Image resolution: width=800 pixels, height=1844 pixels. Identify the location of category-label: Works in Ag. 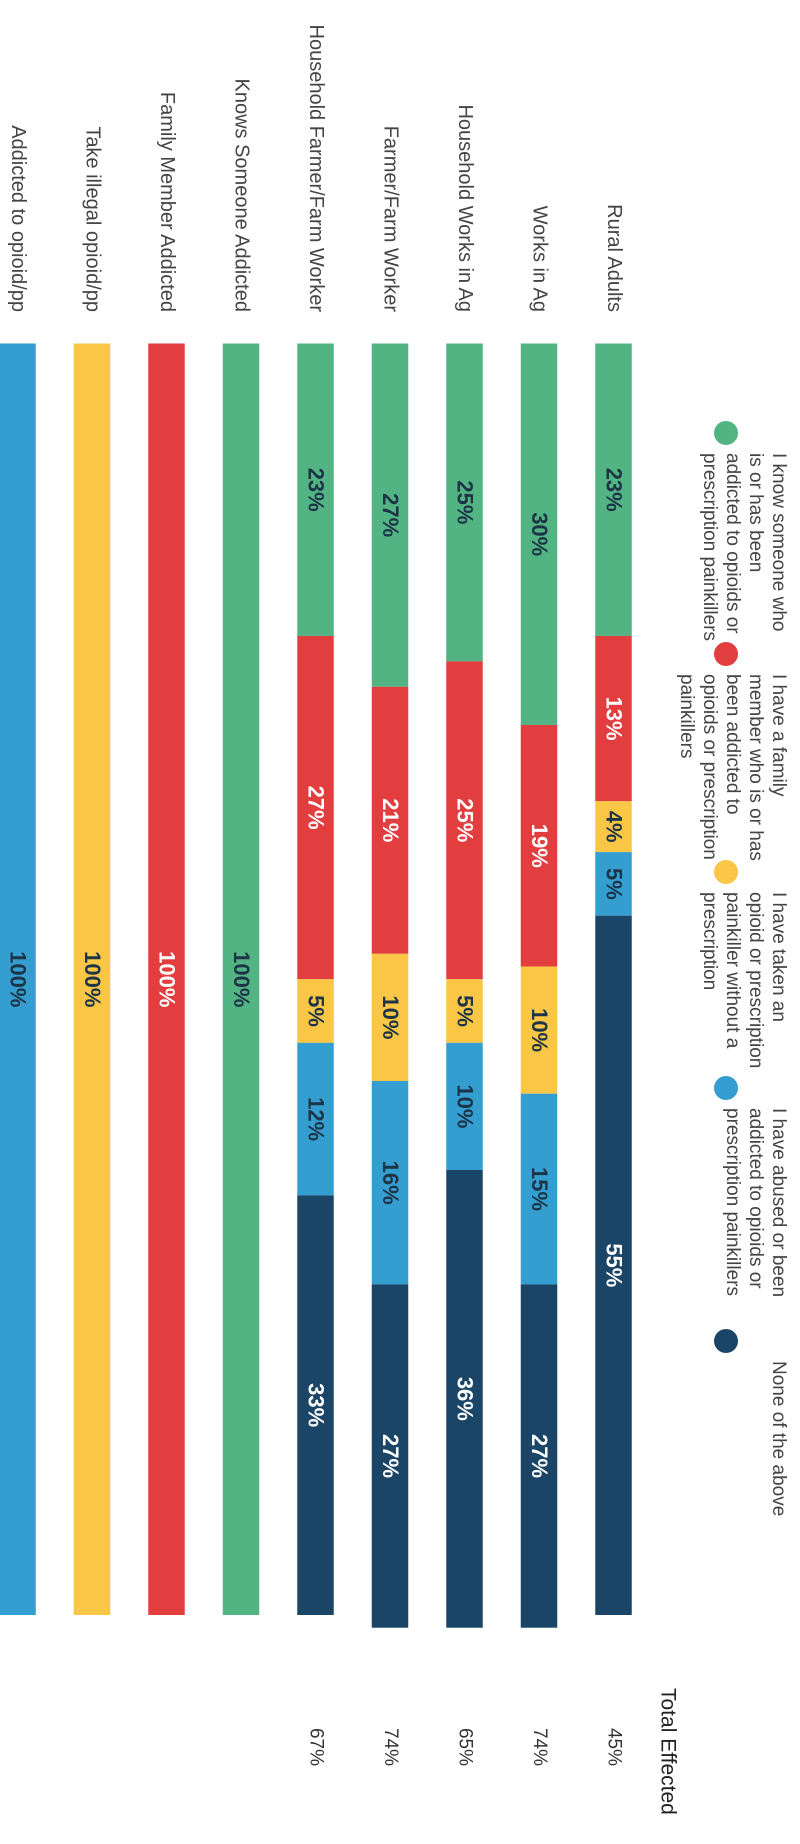
(540, 259).